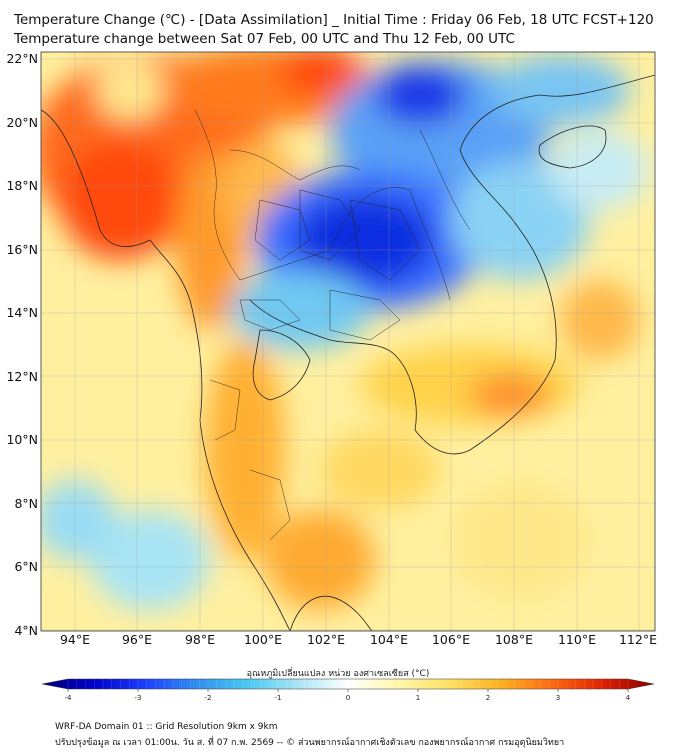  What do you see at coordinates (638, 639) in the screenshot?
I see `lon-label: 112°E` at bounding box center [638, 639].